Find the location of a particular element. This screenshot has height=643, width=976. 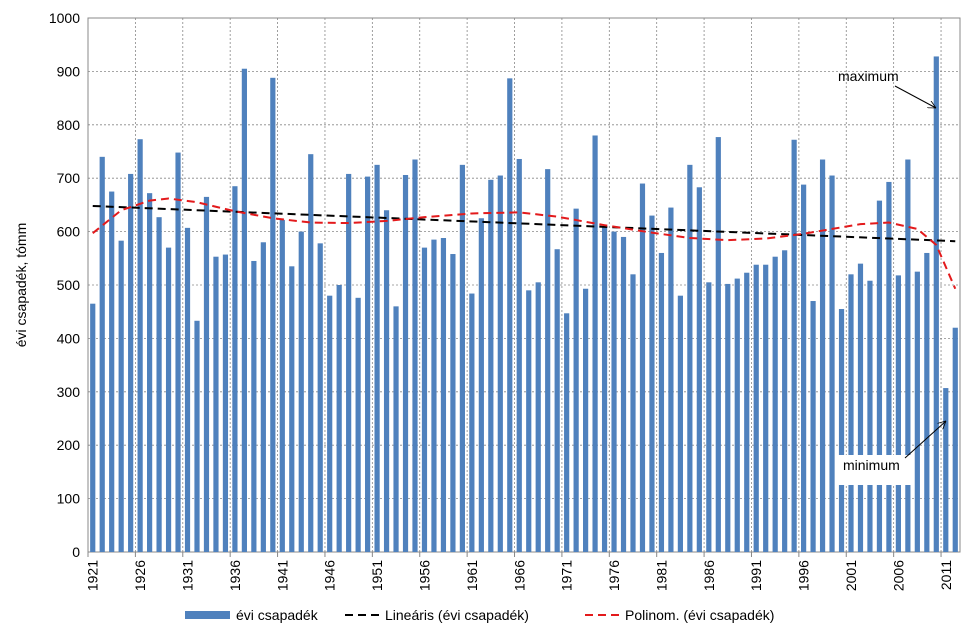

x-tick-label: 1991 is located at coordinates (756, 575).